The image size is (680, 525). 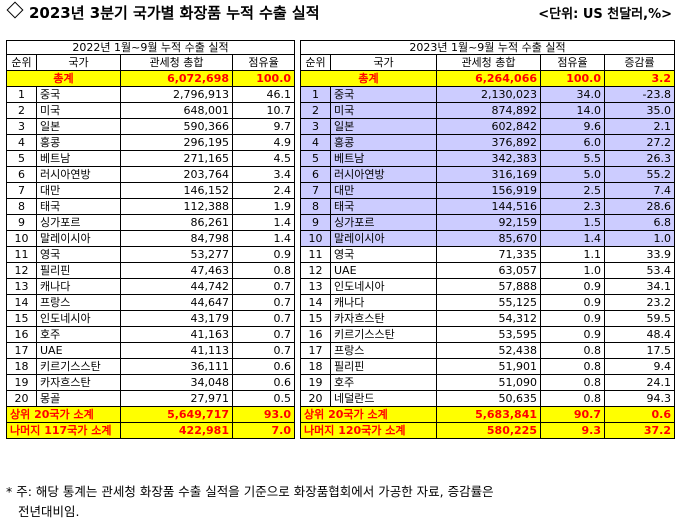 I want to click on country-cell: 캐나다, so click(x=78, y=286).